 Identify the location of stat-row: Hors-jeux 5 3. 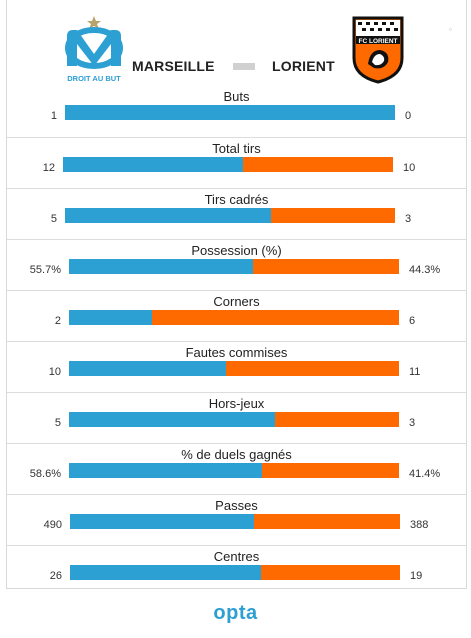
(236, 418).